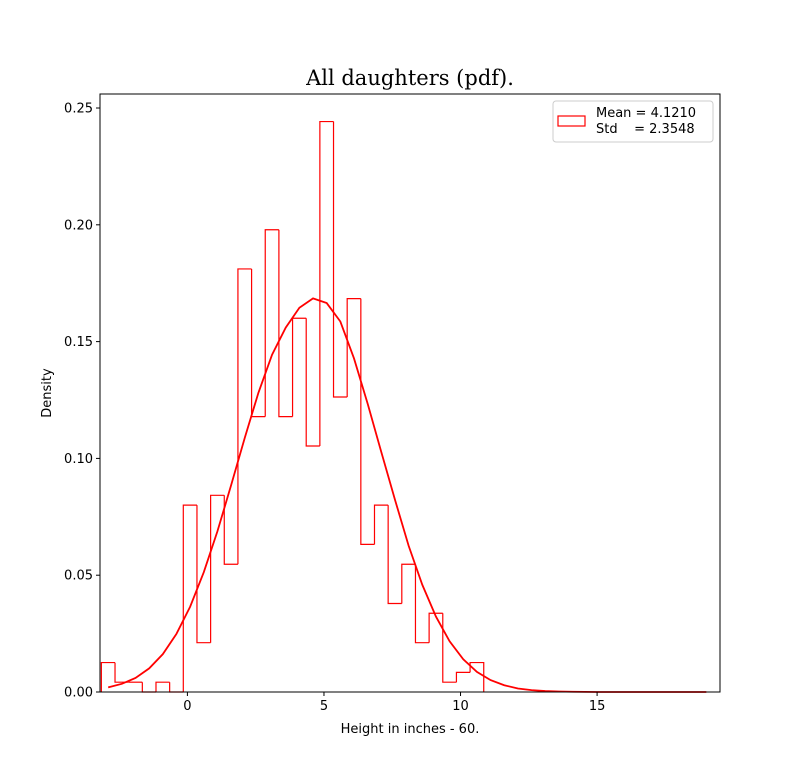  Describe the element at coordinates (571, 121) in the screenshot. I see `legend-swatch` at that location.